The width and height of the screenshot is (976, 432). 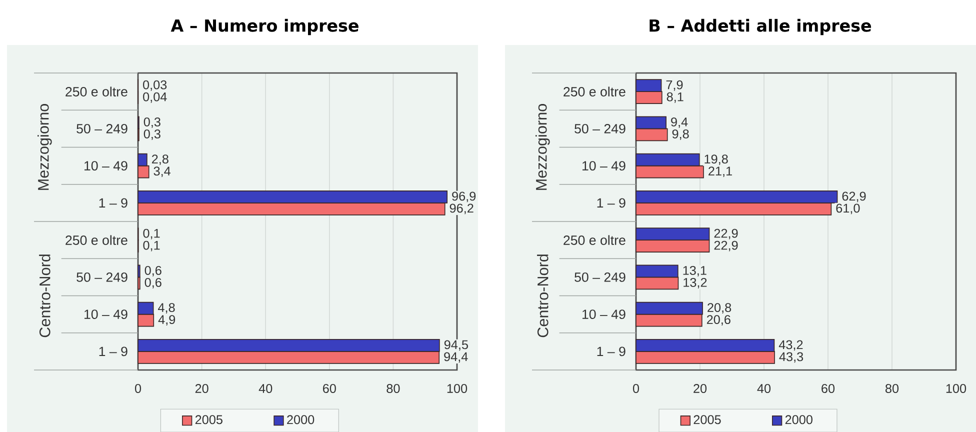 I want to click on data-label: 8,1, so click(x=675, y=97).